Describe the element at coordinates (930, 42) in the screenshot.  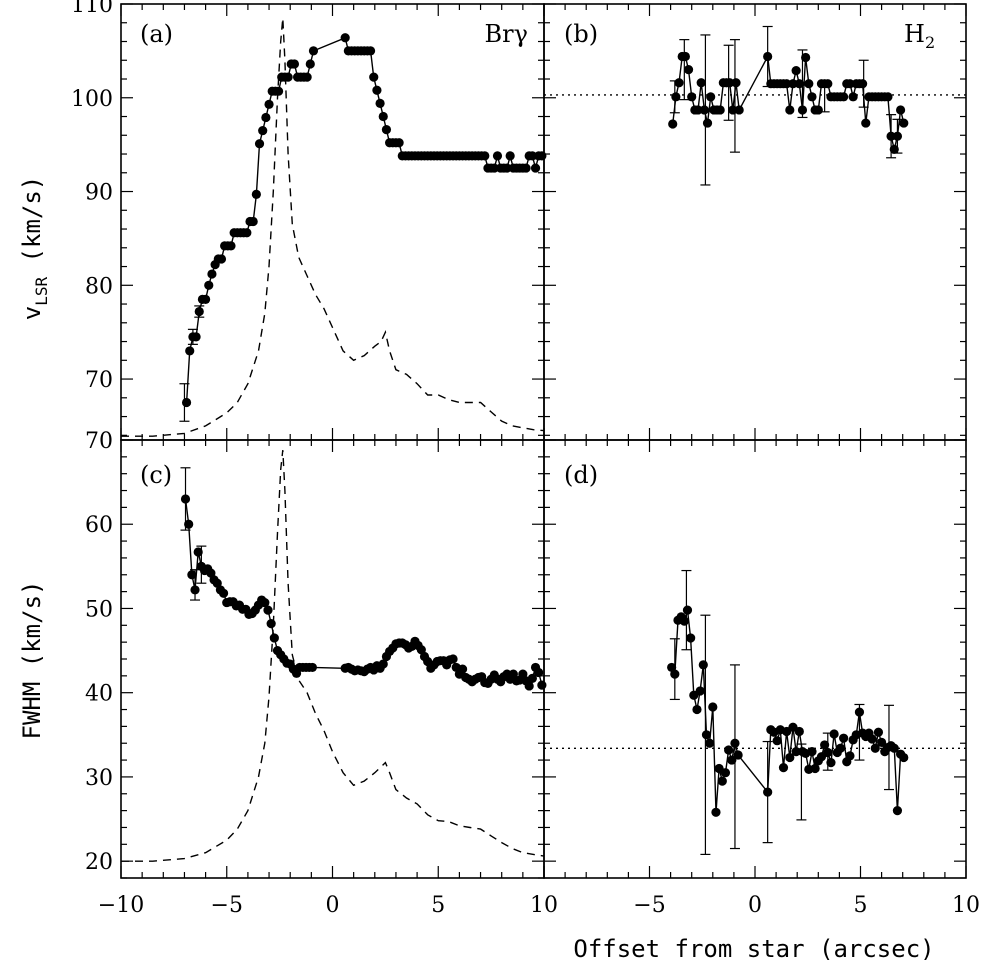
I see `series-label-h2-sub: 2` at that location.